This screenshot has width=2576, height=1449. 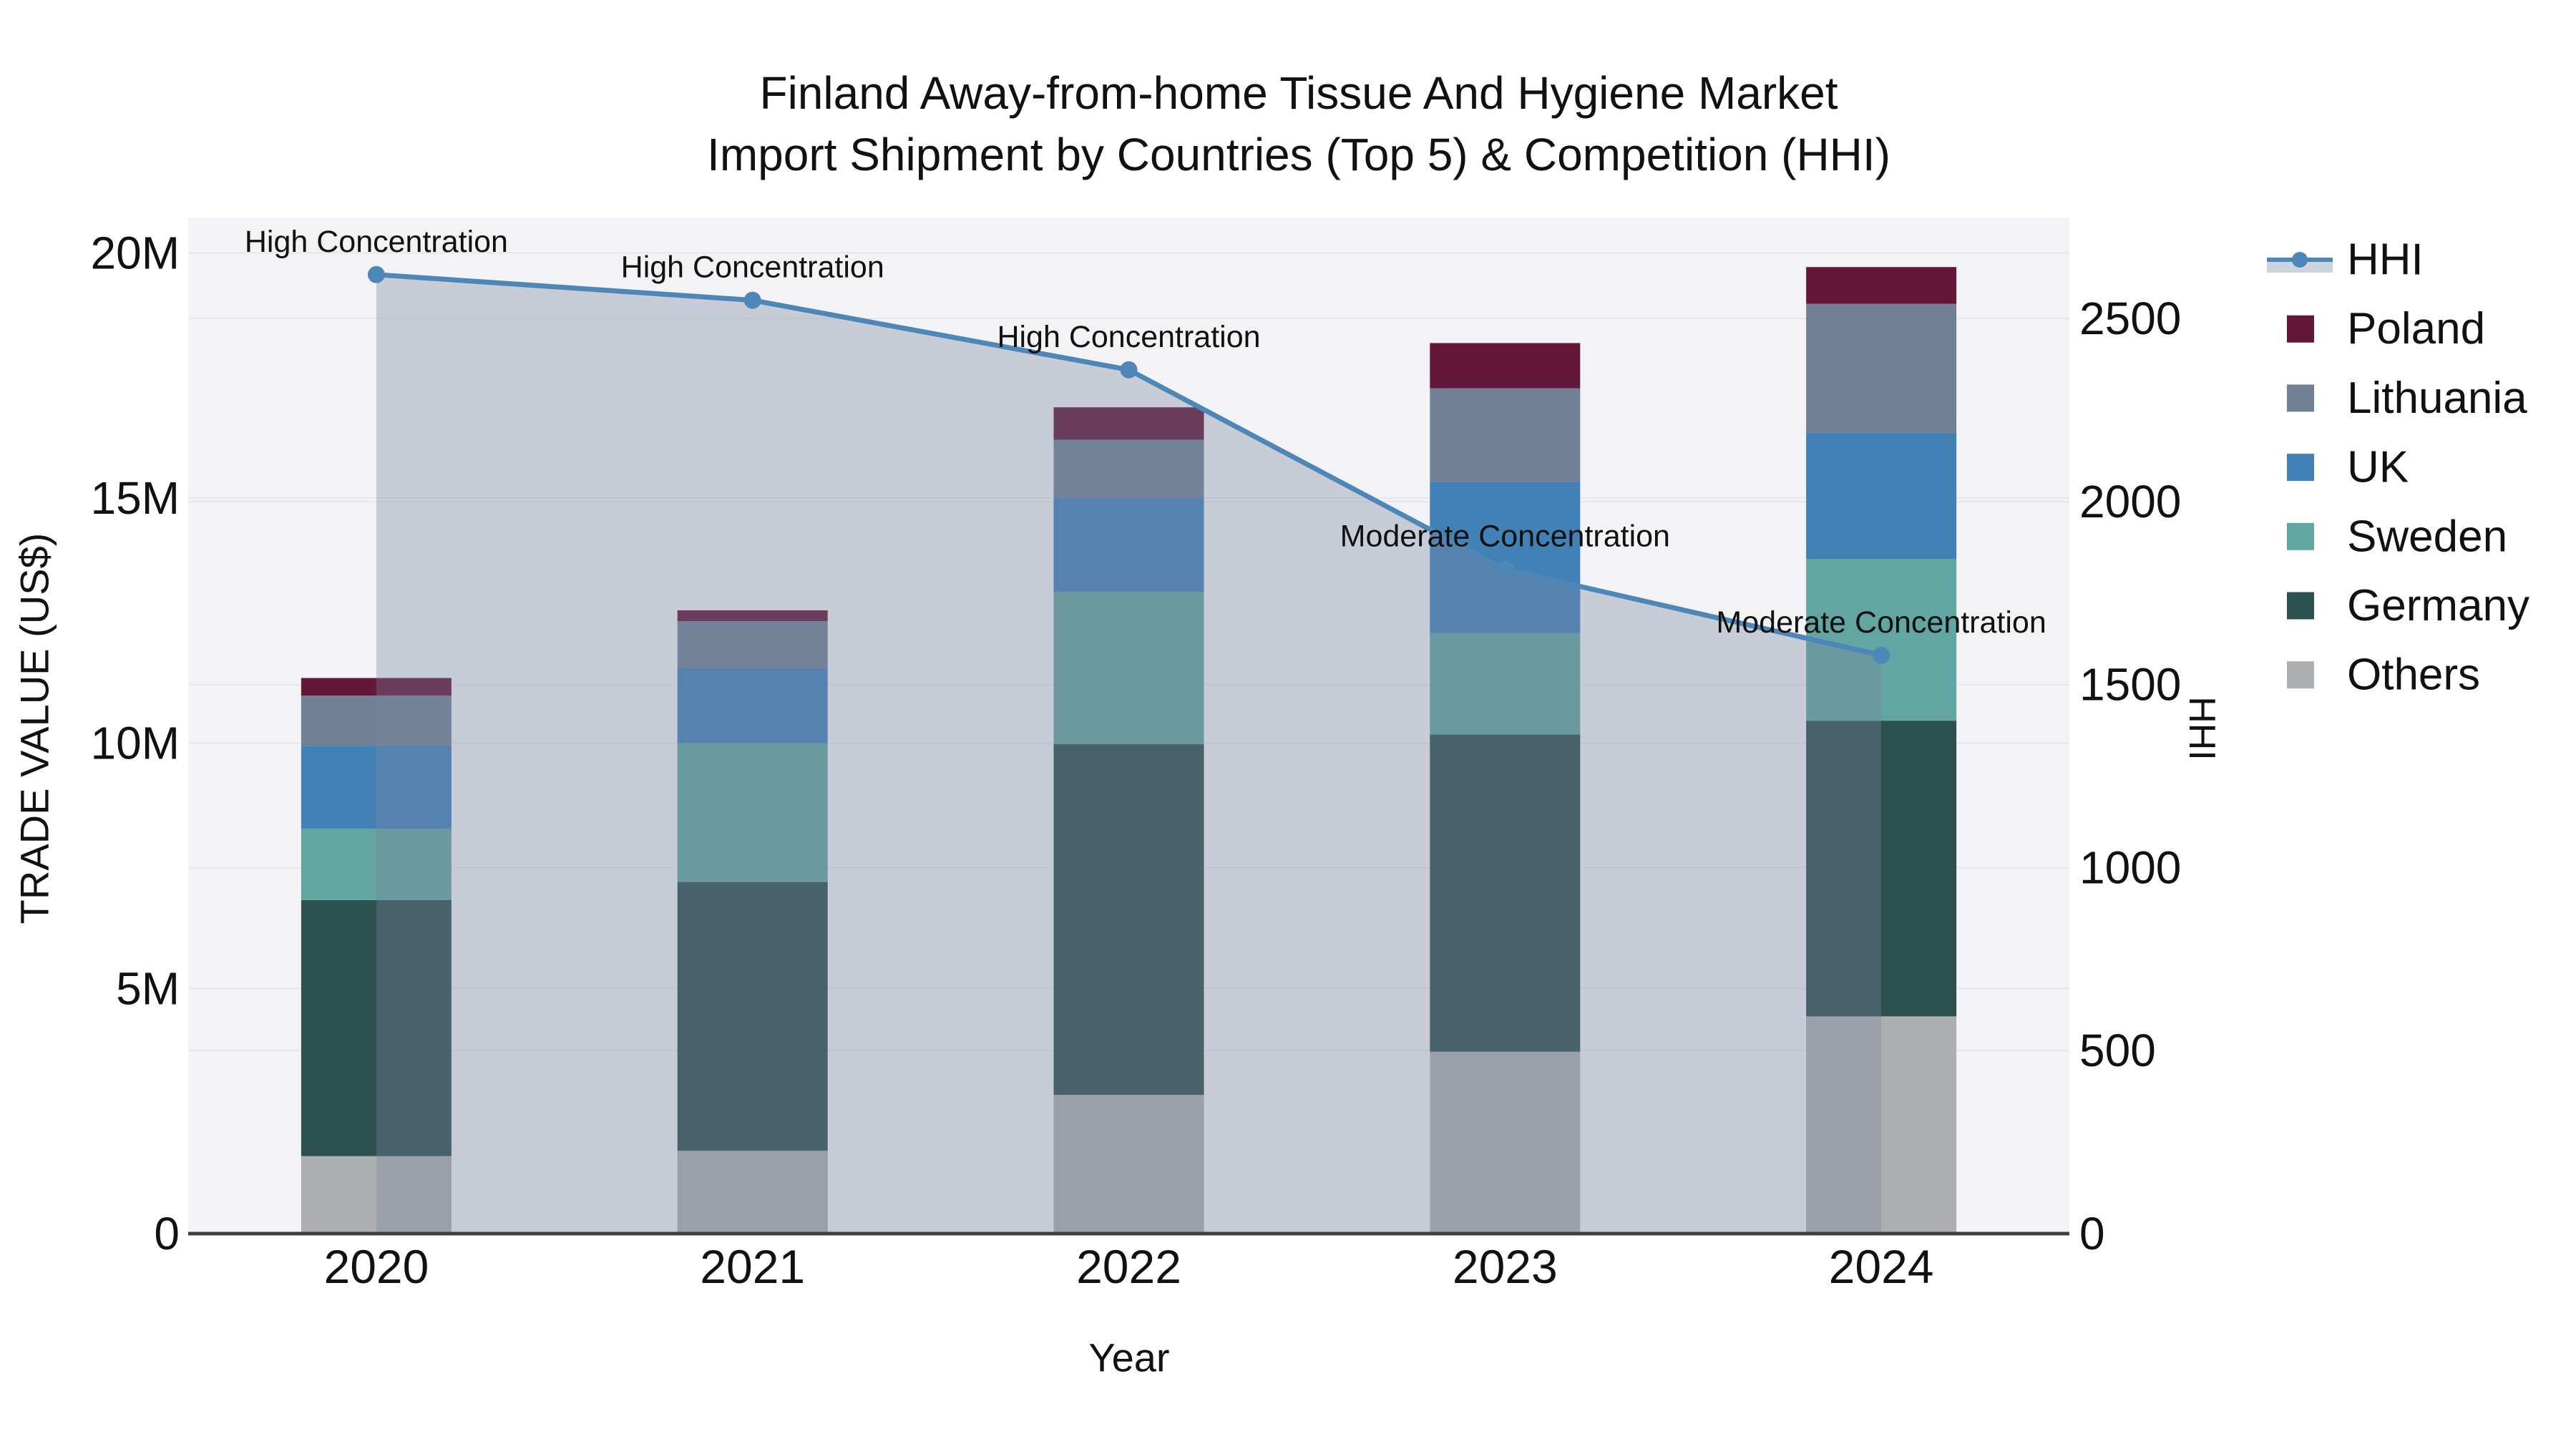 I want to click on bar-segment-2024-uk, so click(x=1881, y=496).